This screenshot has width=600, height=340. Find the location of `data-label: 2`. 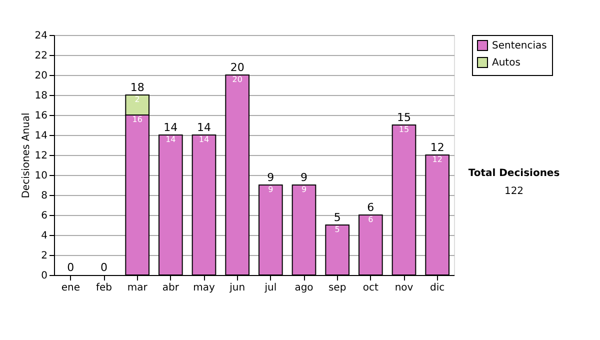

data-label: 2 is located at coordinates (137, 99).